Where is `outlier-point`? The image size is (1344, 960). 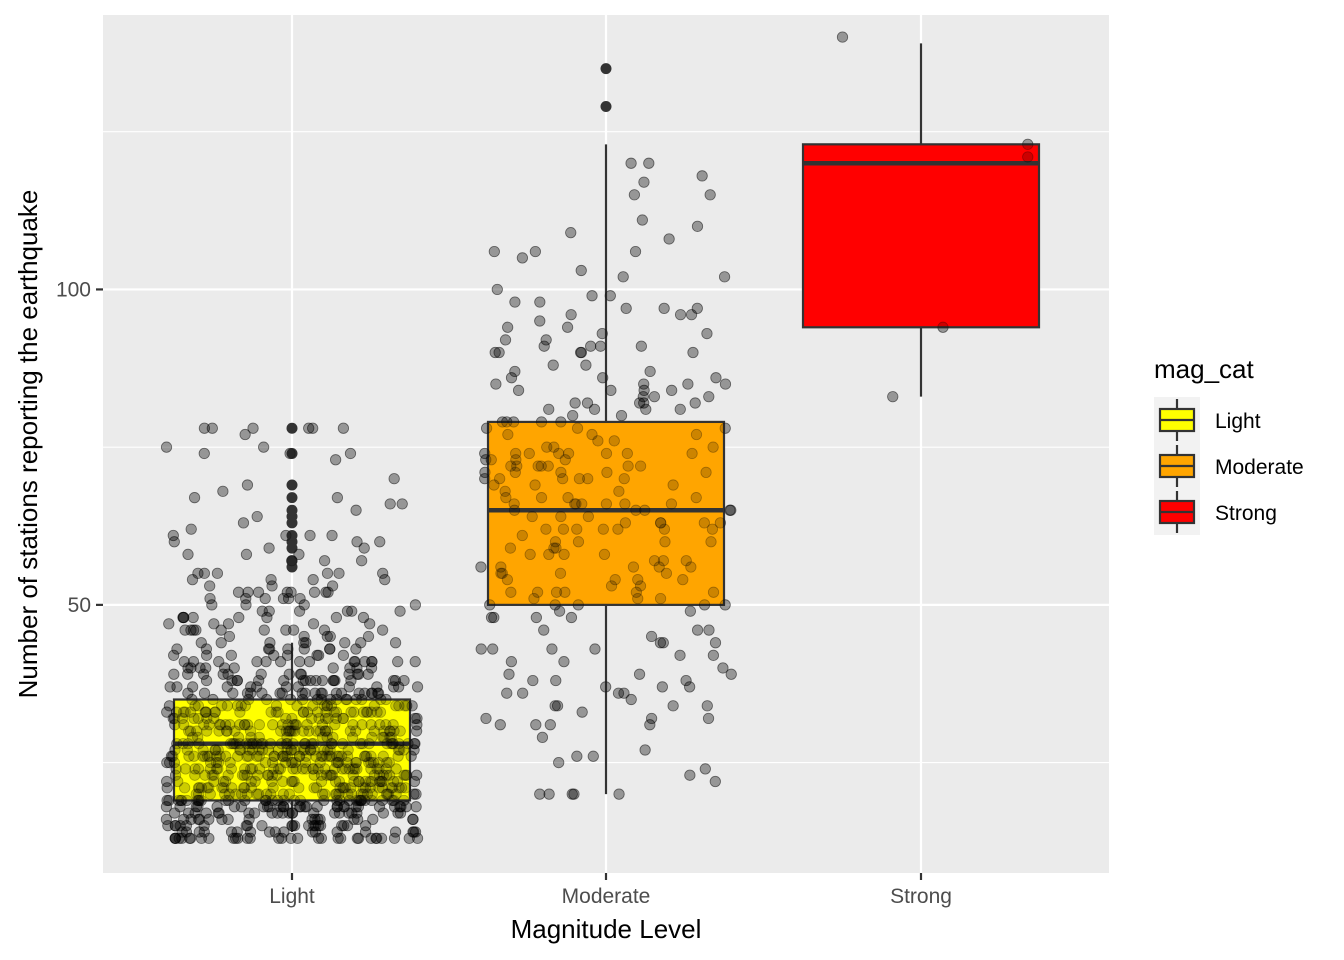 outlier-point is located at coordinates (292, 498).